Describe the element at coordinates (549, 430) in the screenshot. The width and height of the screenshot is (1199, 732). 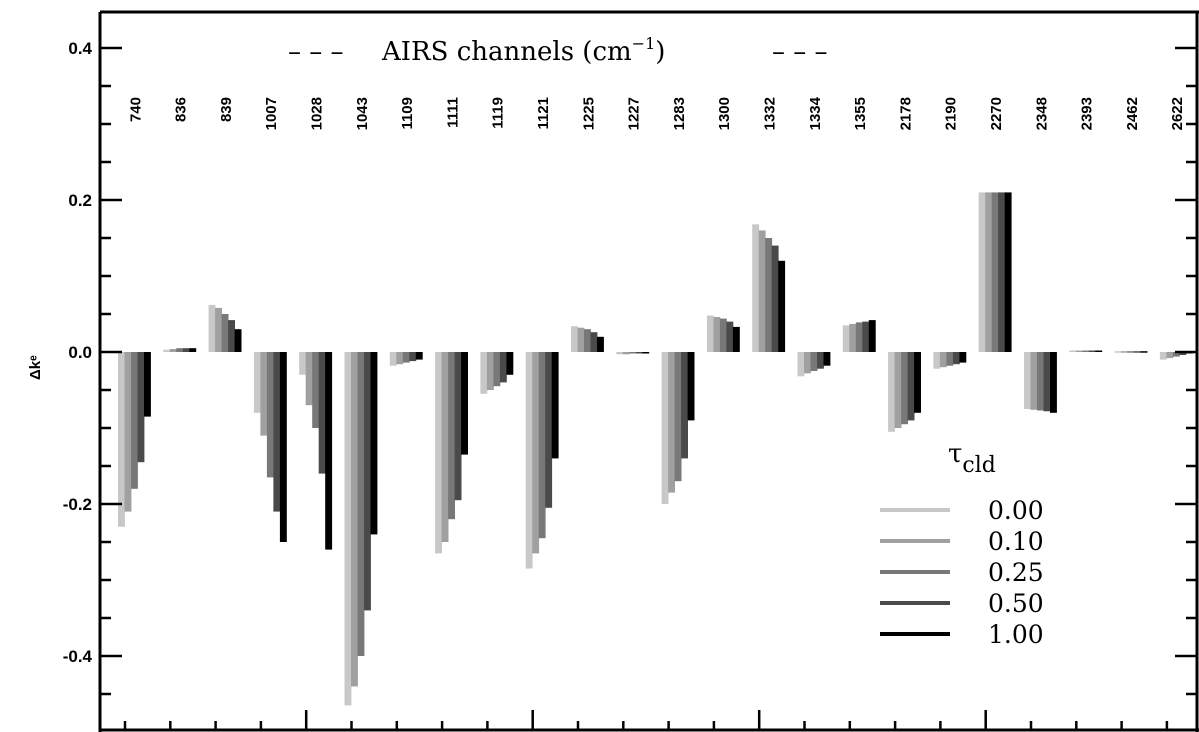
I see `bar-1121-tau-0.50` at that location.